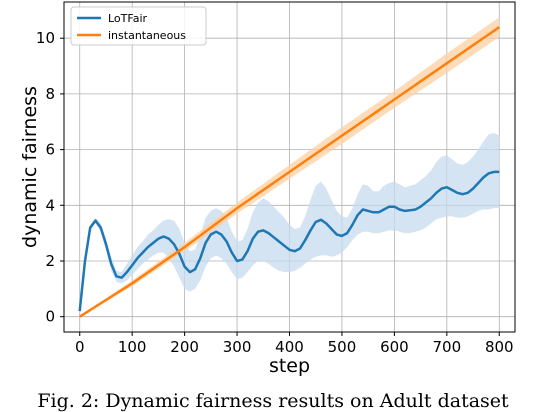 The width and height of the screenshot is (546, 412). I want to click on x-tick-label: 200, so click(184, 347).